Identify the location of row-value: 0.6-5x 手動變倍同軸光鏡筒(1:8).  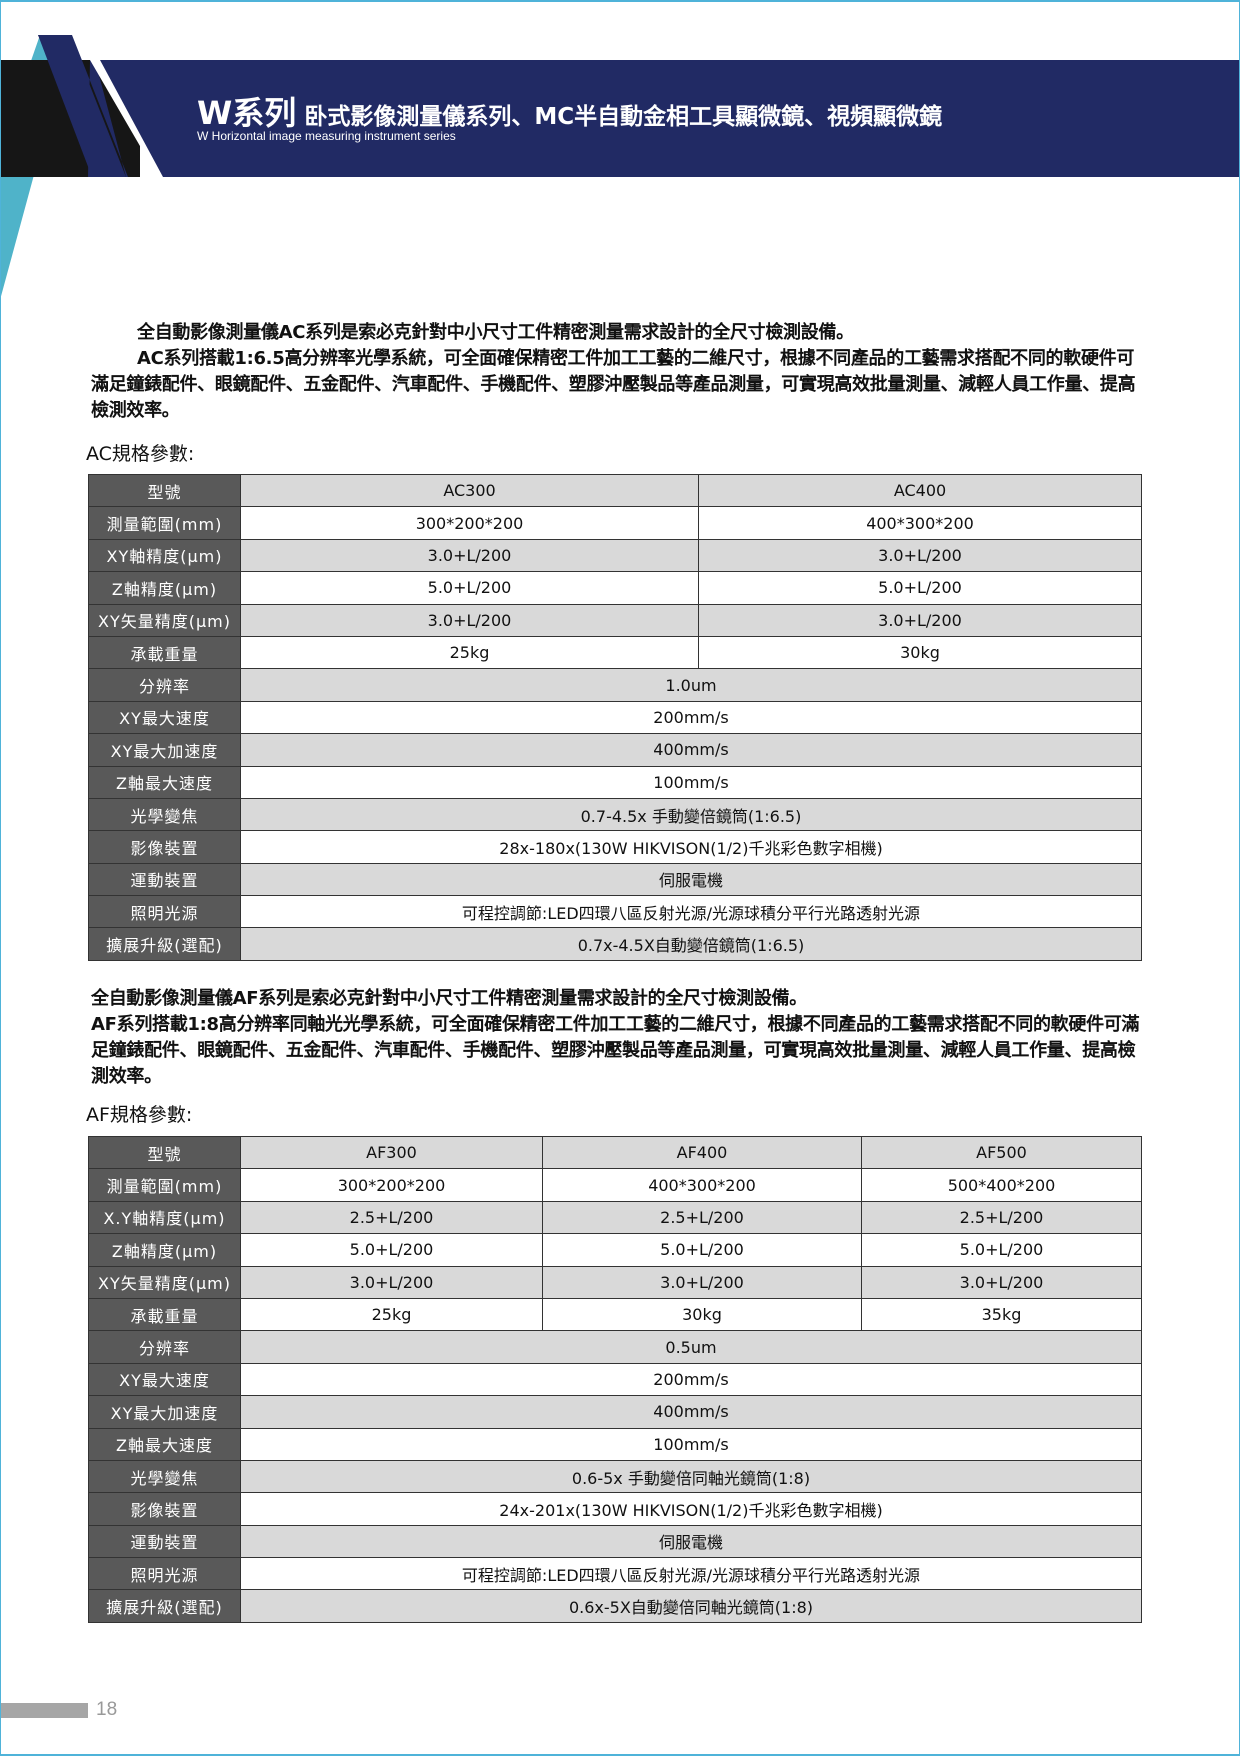
(691, 1476).